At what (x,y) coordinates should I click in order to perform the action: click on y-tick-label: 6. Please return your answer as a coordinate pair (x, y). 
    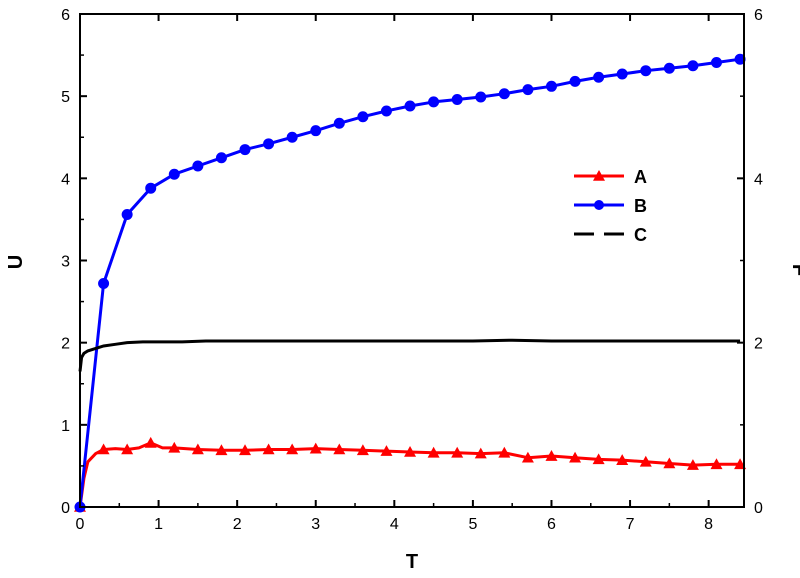
    Looking at the image, I should click on (65, 15).